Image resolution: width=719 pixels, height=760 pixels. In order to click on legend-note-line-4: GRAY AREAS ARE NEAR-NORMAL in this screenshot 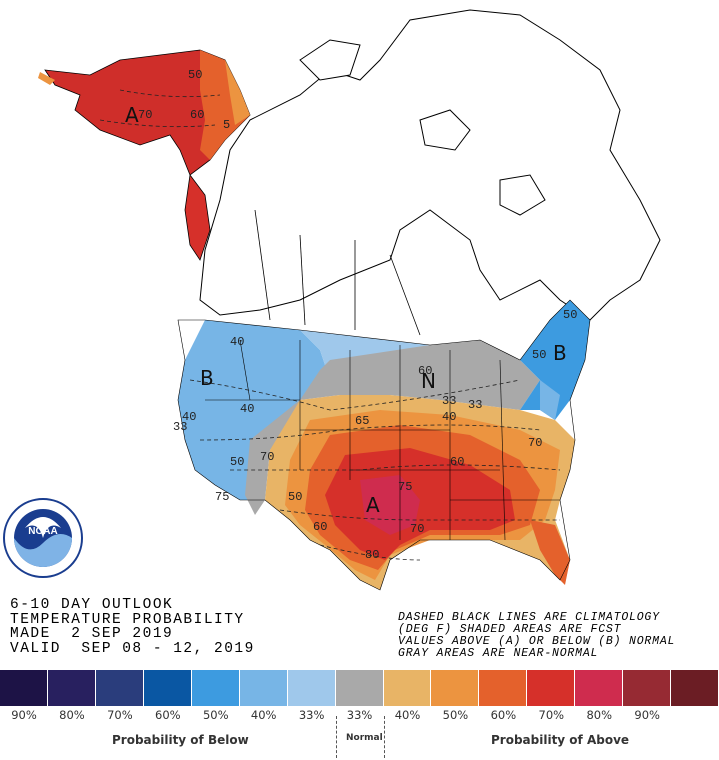, I will do `click(498, 653)`.